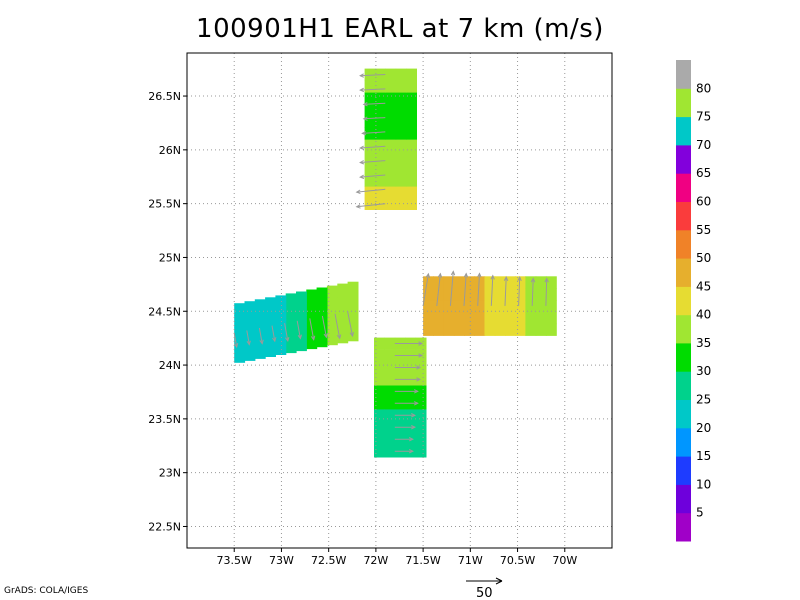 The height and width of the screenshot is (600, 800). I want to click on reference-vector-arrowhead, so click(499, 581).